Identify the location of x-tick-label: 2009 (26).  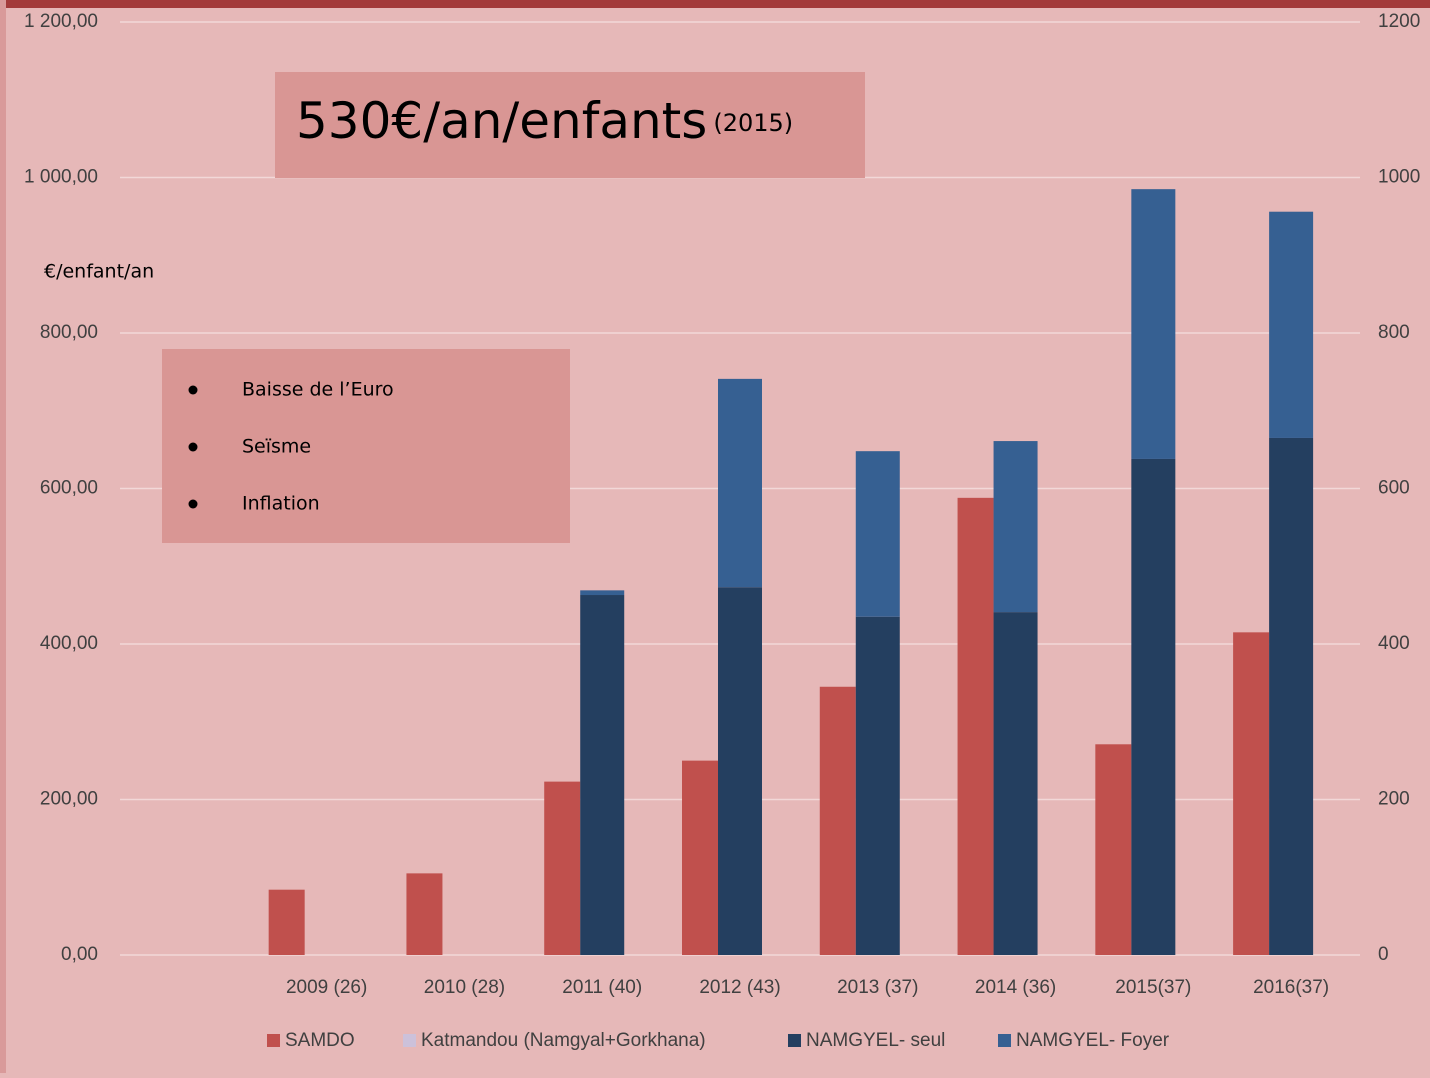
(326, 987).